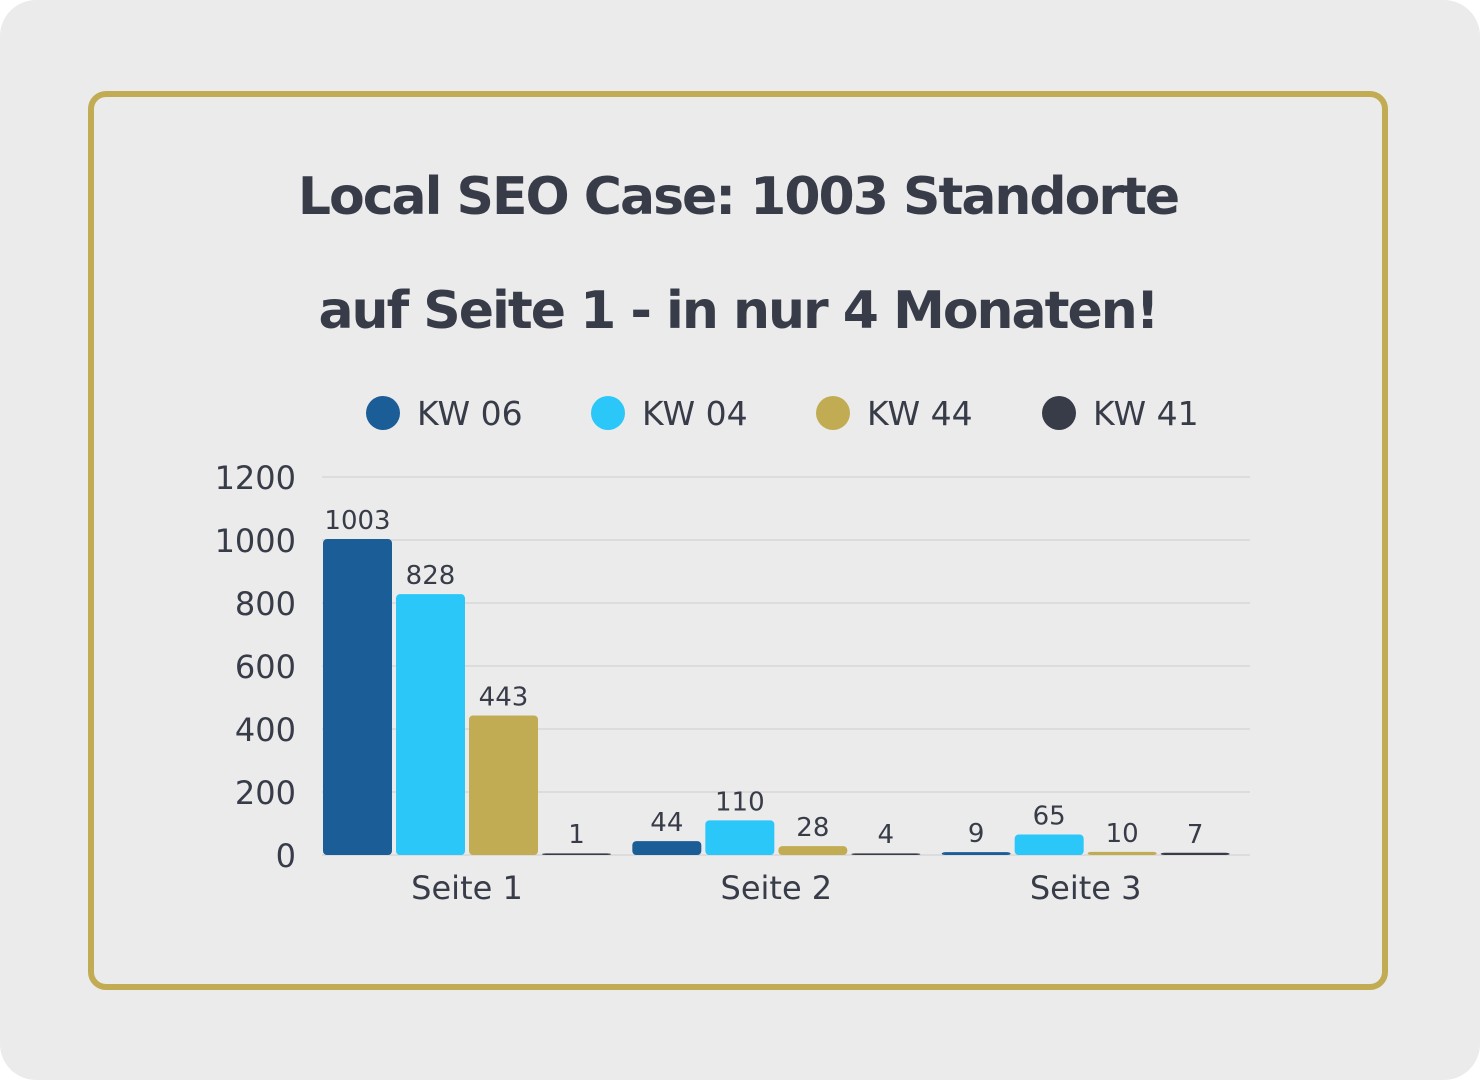  Describe the element at coordinates (357, 521) in the screenshot. I see `data-label-seite-1-kw-06: 1003` at that location.